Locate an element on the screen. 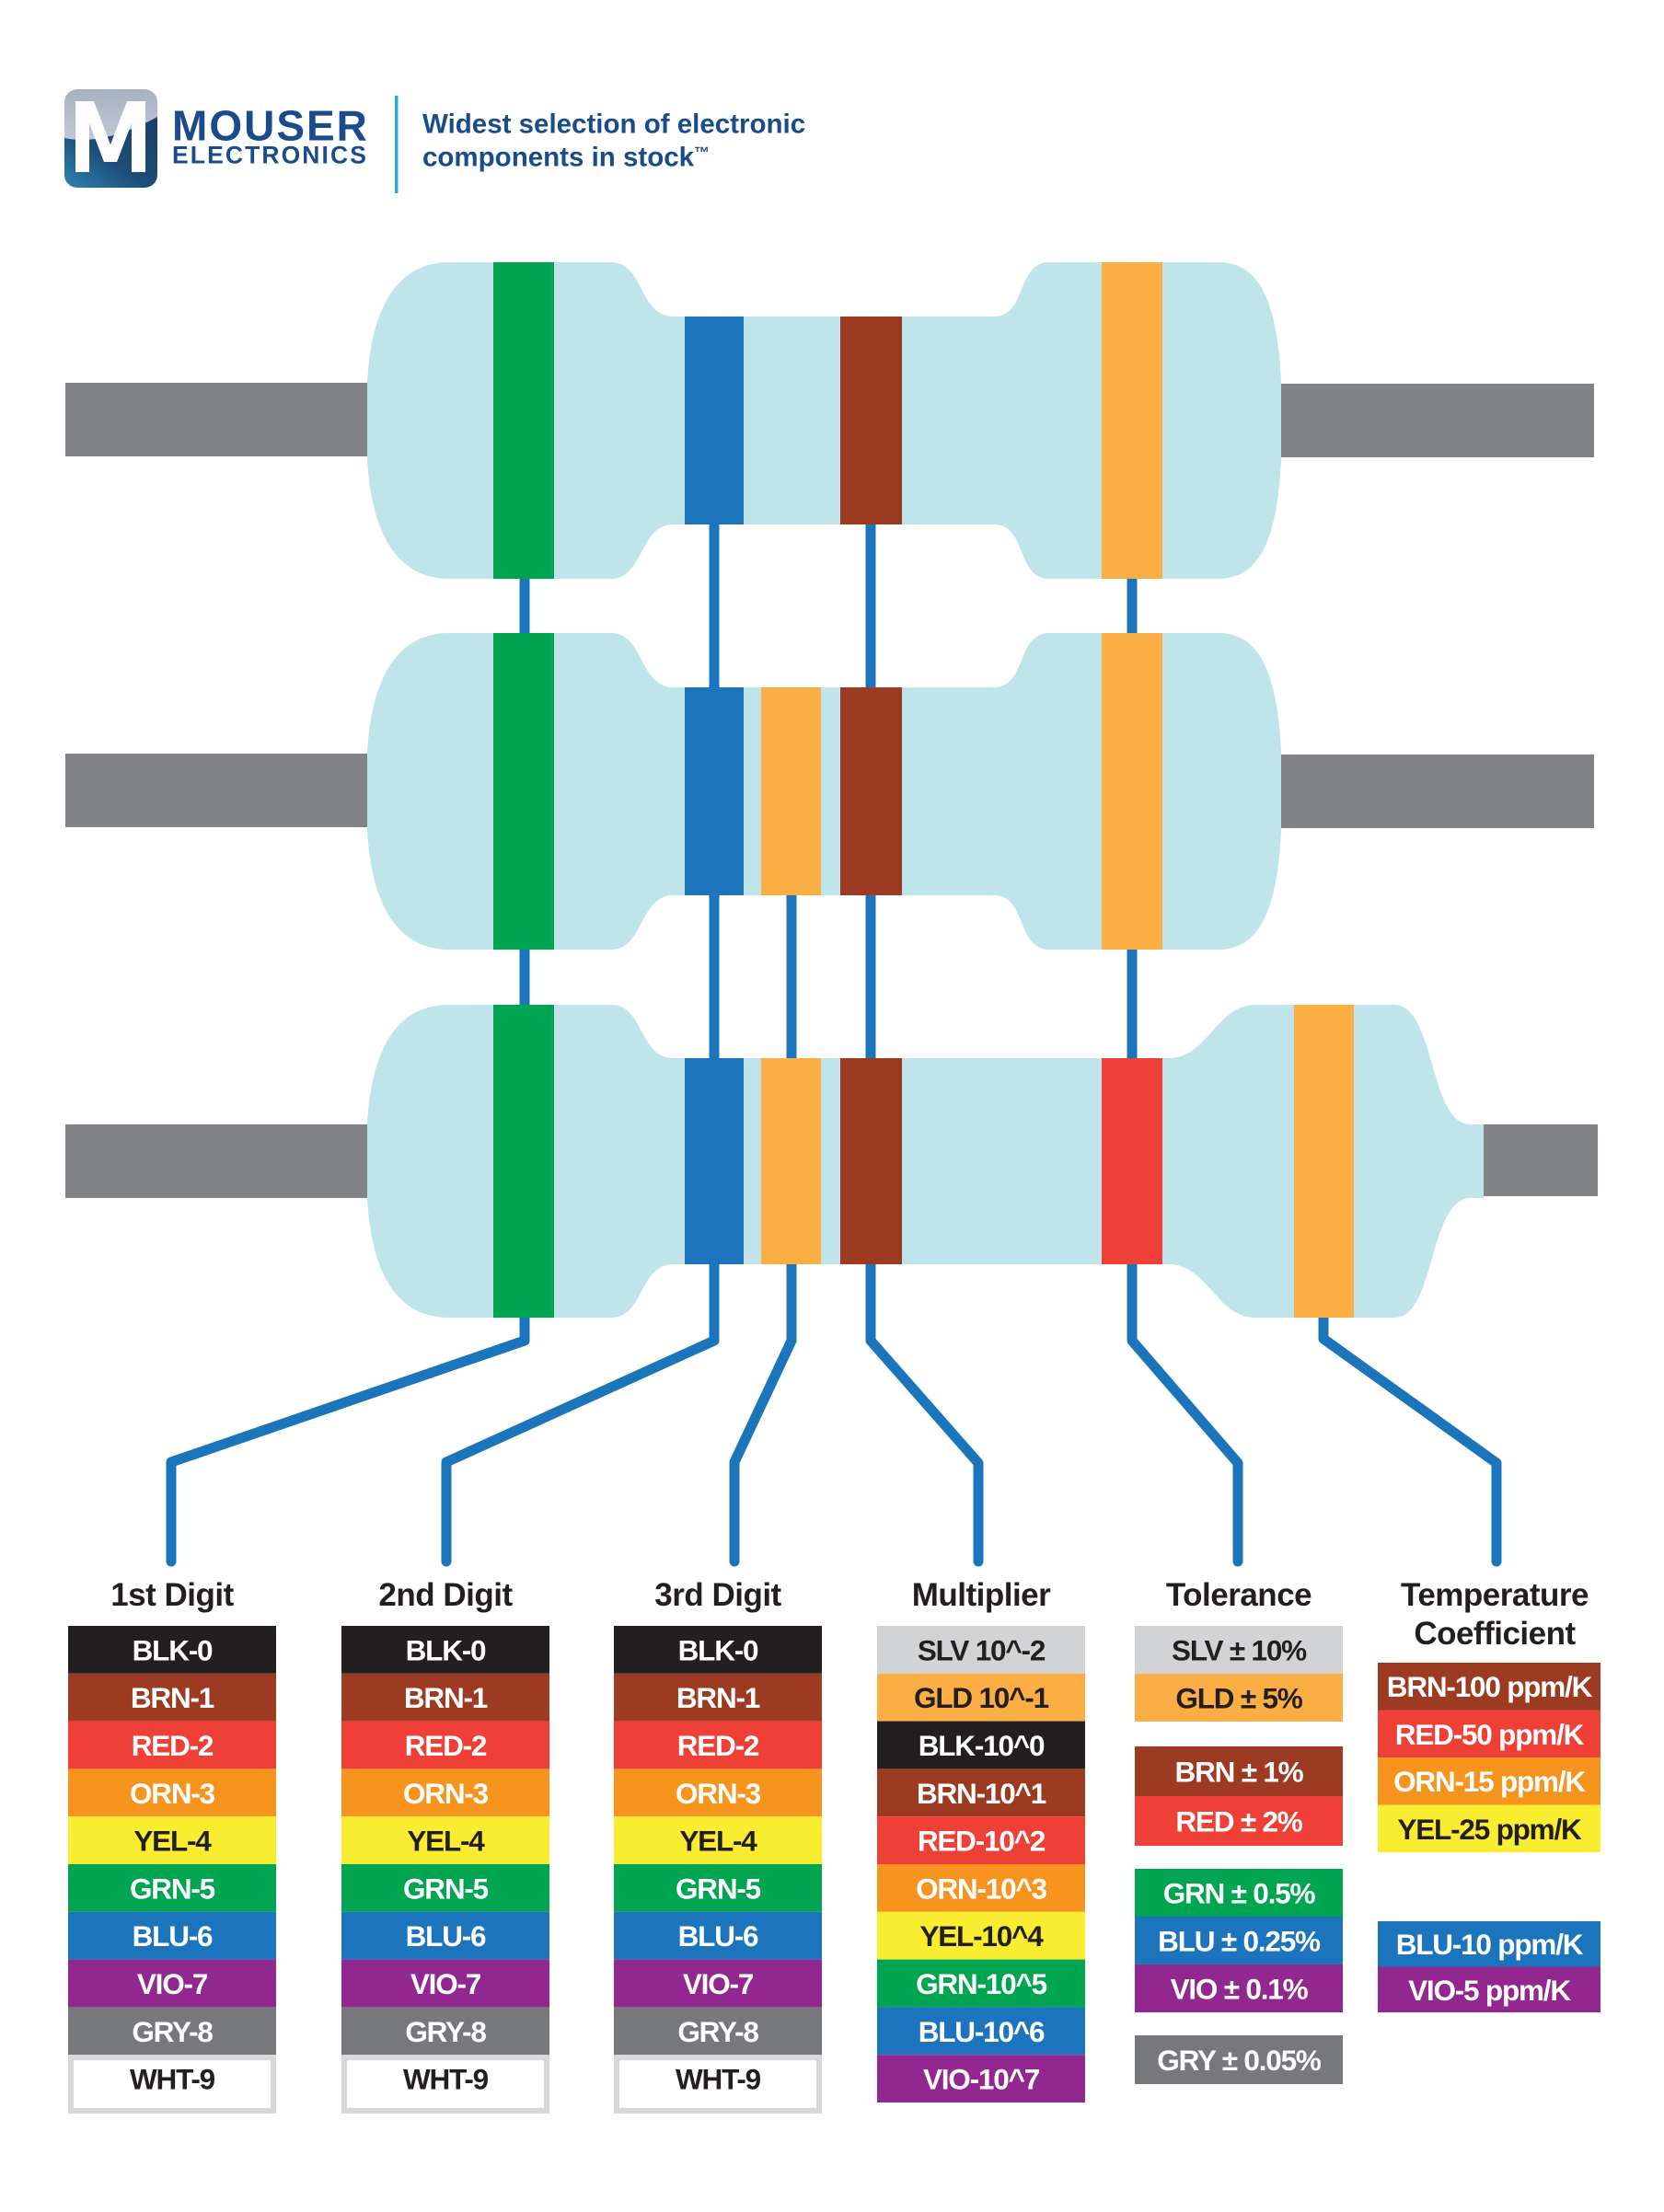 This screenshot has width=1664, height=2212. svg-text: ORN-15 ppm/K is located at coordinates (1489, 1781).